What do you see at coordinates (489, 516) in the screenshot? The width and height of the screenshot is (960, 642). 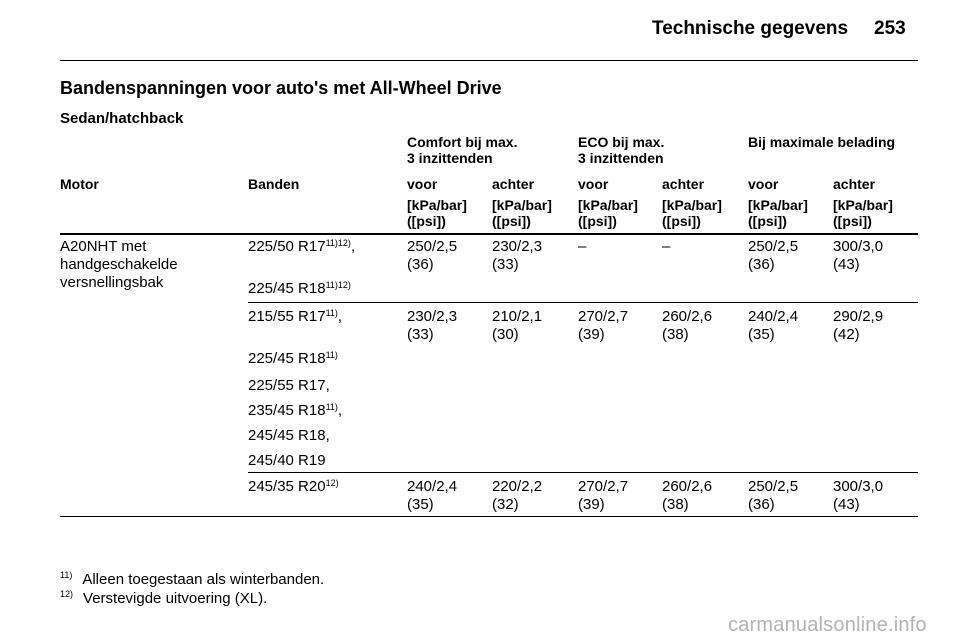 I see `table-bottom-rule` at bounding box center [489, 516].